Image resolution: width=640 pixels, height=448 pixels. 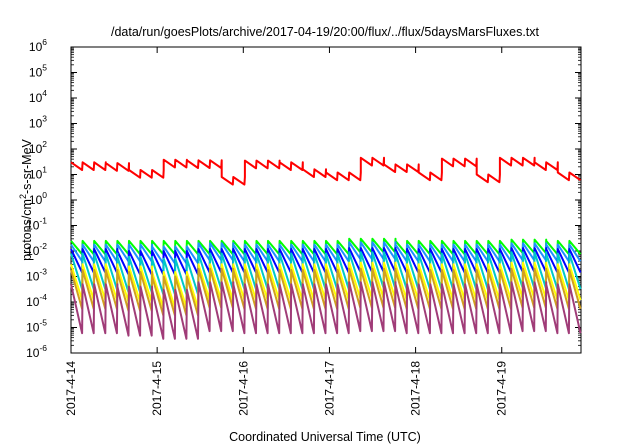 I want to click on y-axis-label-base: protons/cm, so click(x=27, y=230).